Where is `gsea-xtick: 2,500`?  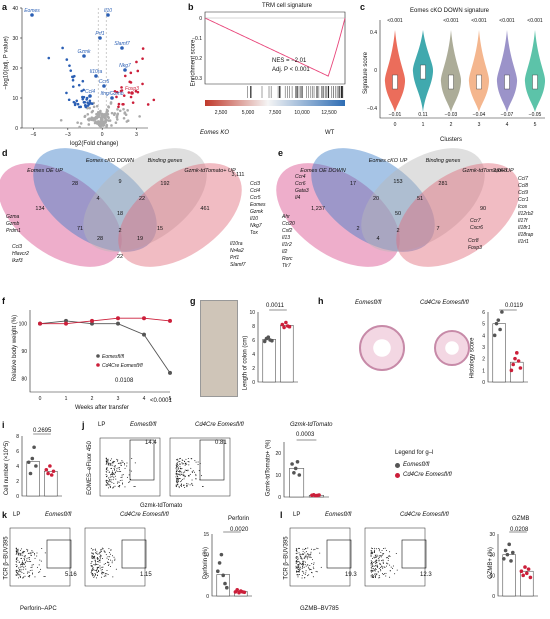
gsea-xtick: 2,500 is located at coordinates (221, 113).